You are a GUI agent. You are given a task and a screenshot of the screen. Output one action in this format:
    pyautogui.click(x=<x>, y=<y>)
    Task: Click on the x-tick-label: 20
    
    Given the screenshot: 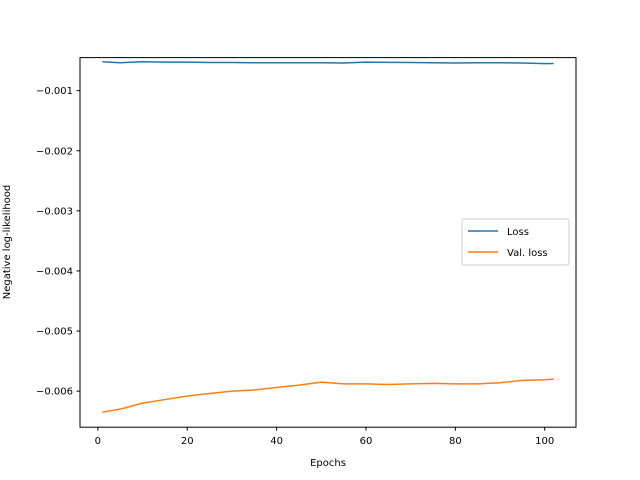 What is the action you would take?
    pyautogui.click(x=187, y=441)
    